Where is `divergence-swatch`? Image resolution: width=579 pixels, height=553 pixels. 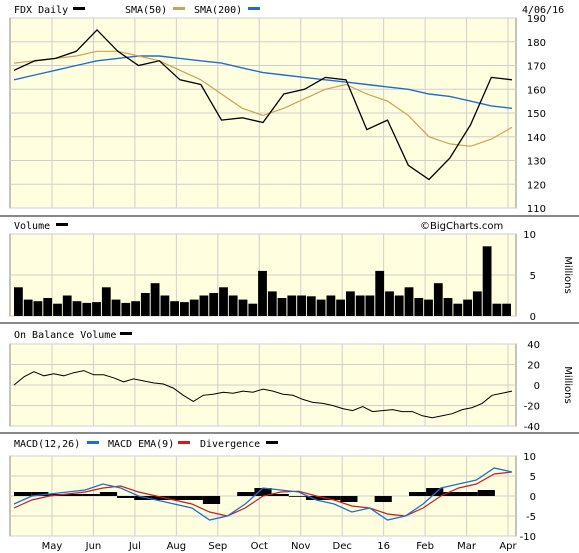 divergence-swatch is located at coordinates (272, 442).